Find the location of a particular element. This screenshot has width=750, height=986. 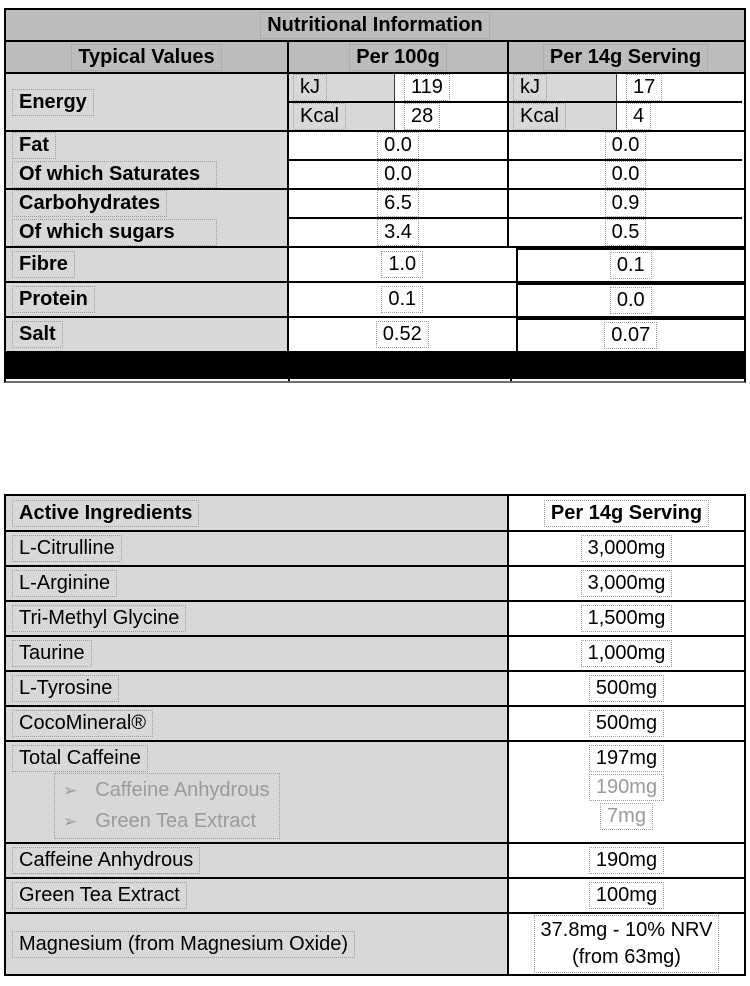

ingredient-label: Taurine is located at coordinates (52, 653).